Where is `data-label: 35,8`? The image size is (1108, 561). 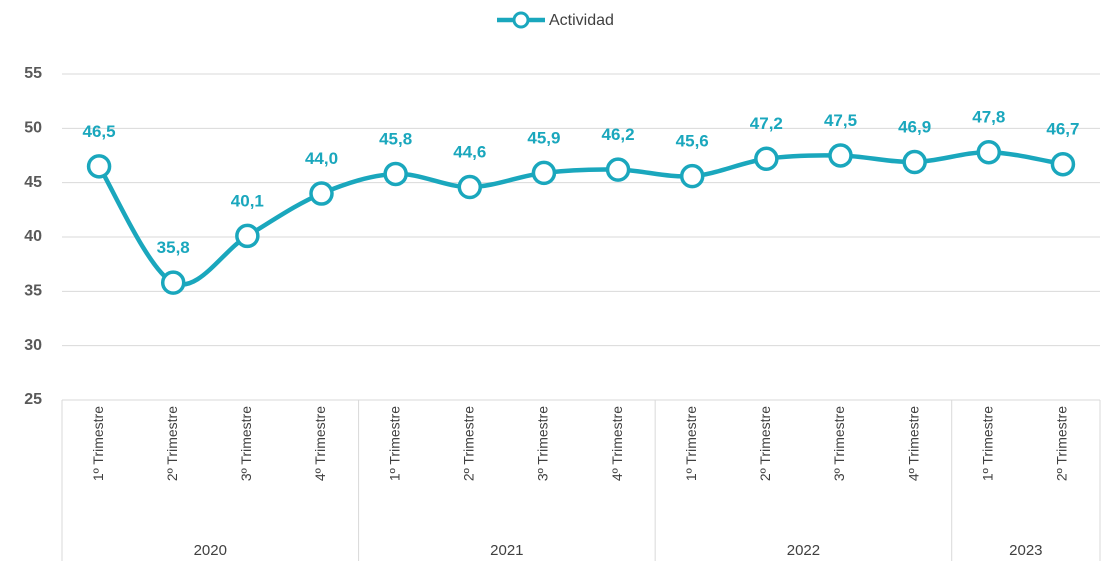 data-label: 35,8 is located at coordinates (173, 247).